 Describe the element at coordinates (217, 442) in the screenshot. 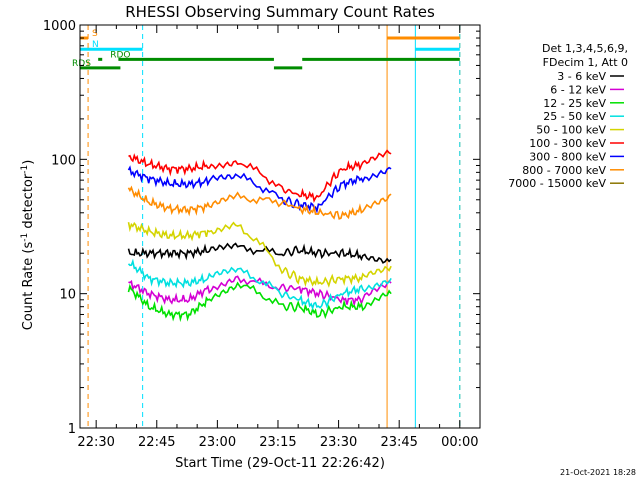

I see `x-tick-label-2: 23:00` at that location.